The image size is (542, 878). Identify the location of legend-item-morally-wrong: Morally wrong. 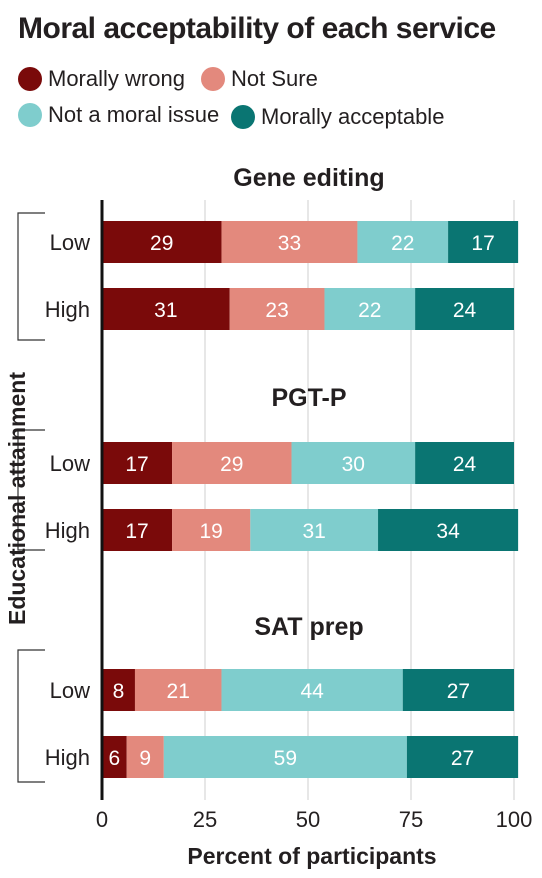
(101, 79).